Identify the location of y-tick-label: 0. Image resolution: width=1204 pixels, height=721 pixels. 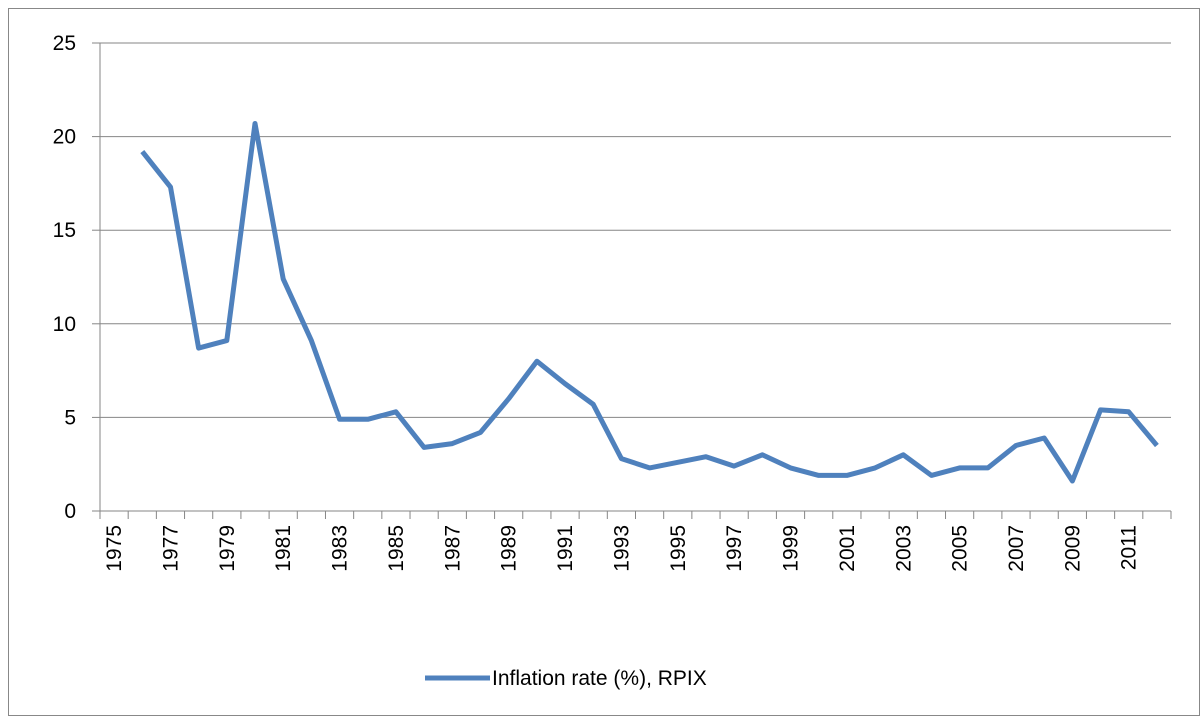
(70, 511).